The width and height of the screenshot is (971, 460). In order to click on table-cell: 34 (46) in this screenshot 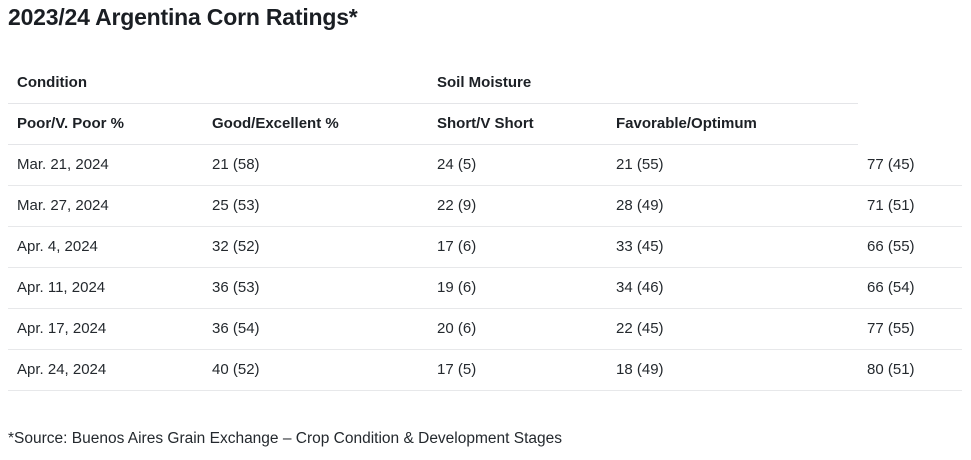, I will do `click(733, 288)`.